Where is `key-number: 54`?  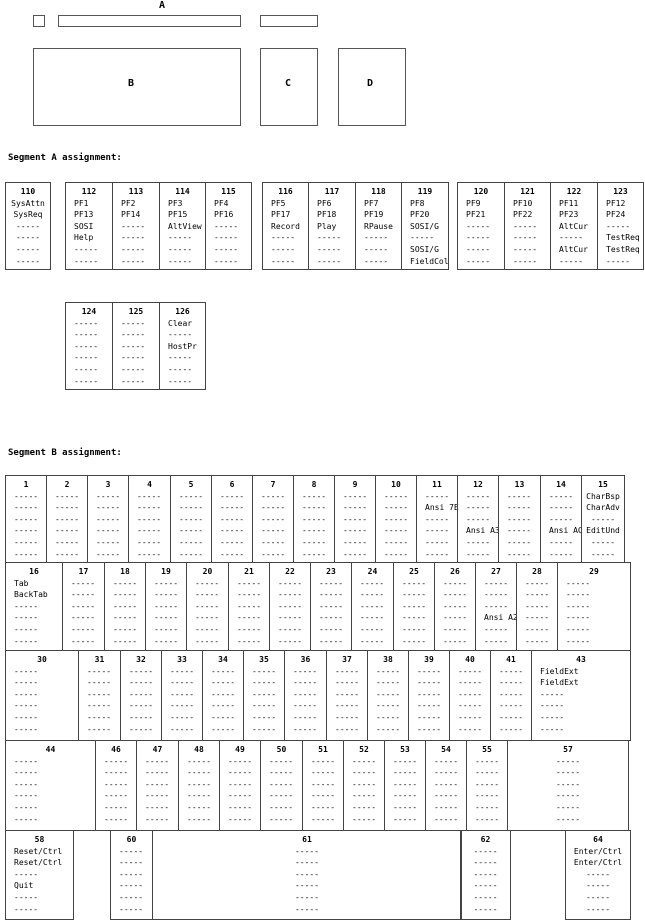 key-number: 54 is located at coordinates (446, 749).